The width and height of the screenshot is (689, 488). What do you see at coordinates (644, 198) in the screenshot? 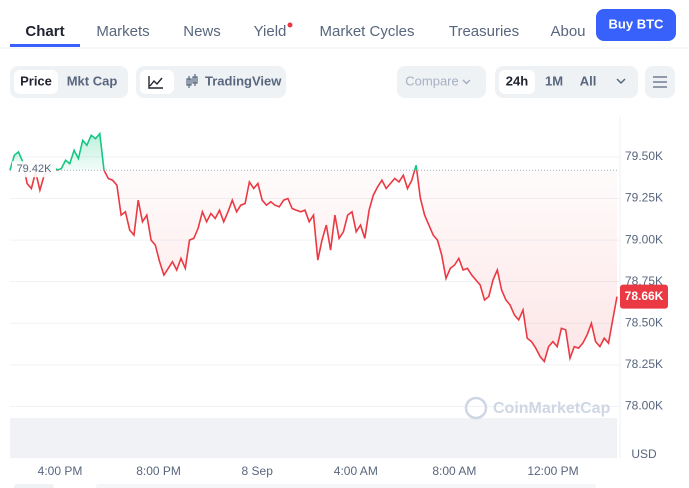
I see `y-tick-label: 79.25K` at bounding box center [644, 198].